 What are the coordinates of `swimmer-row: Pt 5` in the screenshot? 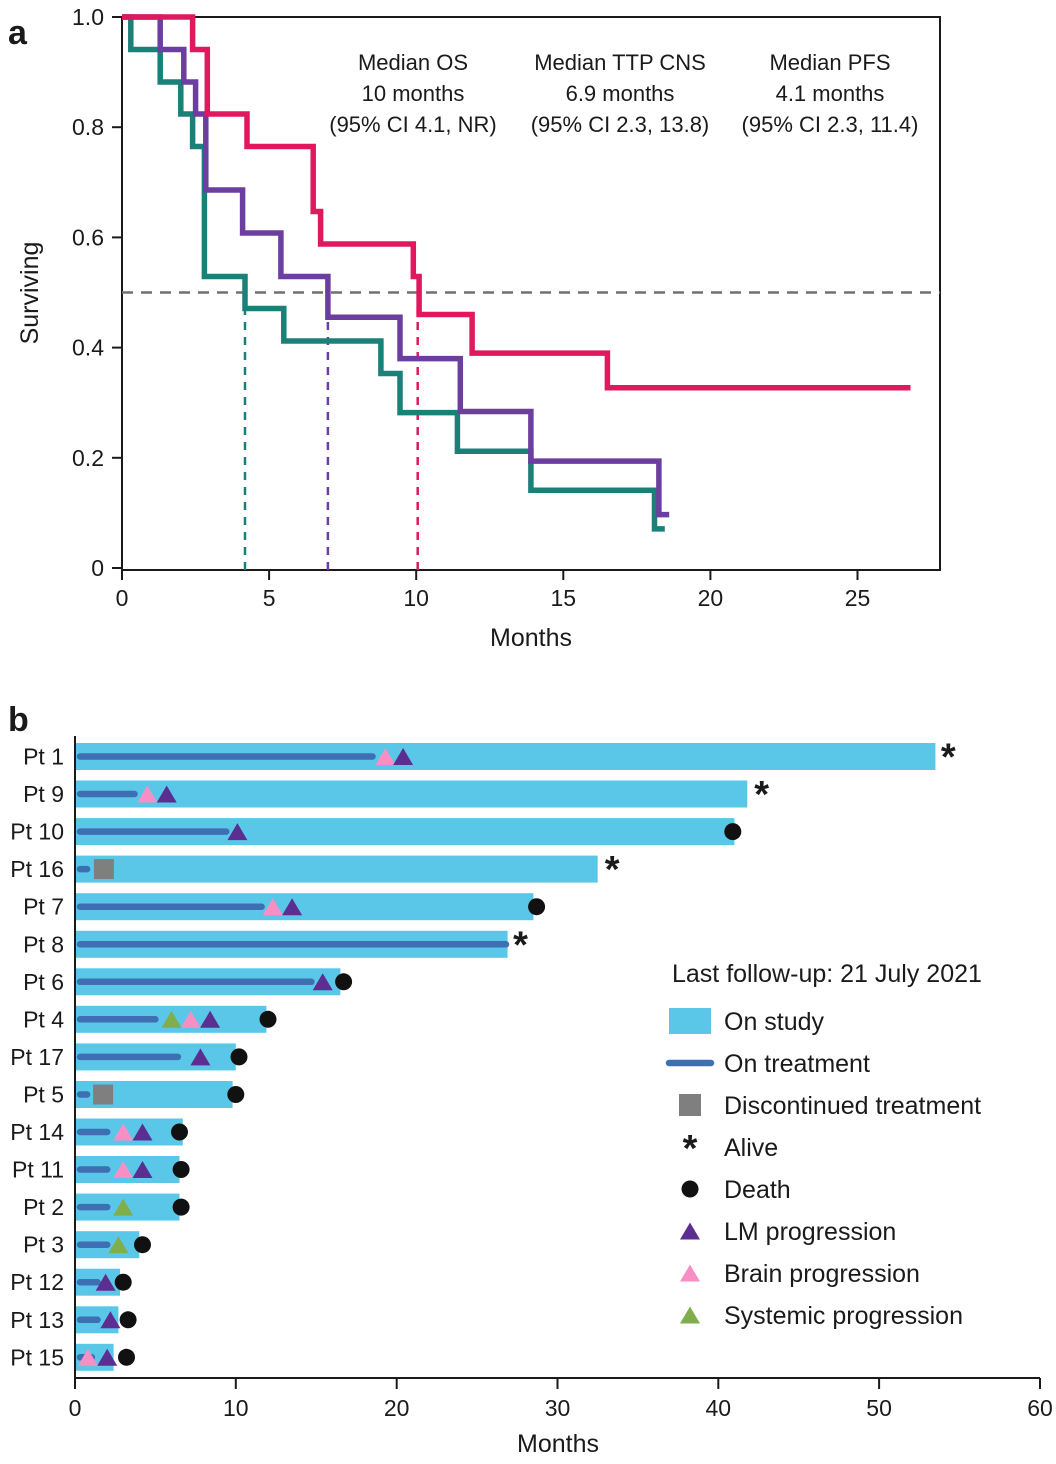 It's located at (134, 1094).